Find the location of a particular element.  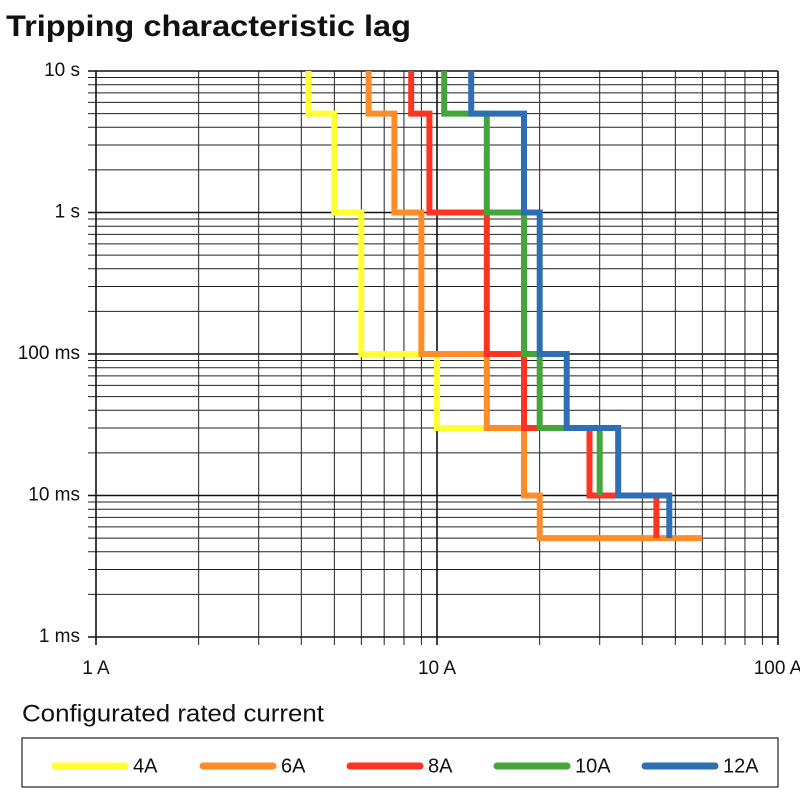

legend-label: 4A is located at coordinates (145, 766).